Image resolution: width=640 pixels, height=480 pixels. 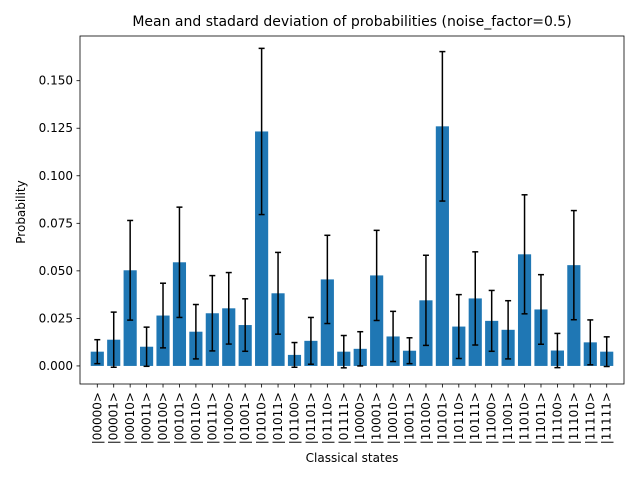 What do you see at coordinates (590, 418) in the screenshot?
I see `x-tick-label-30: |11110>` at bounding box center [590, 418].